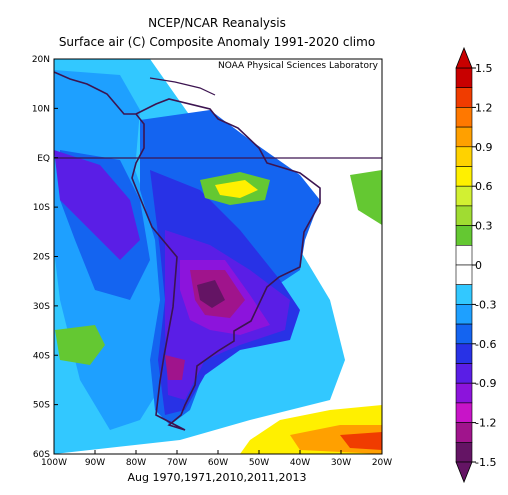 The width and height of the screenshot is (508, 495). Describe the element at coordinates (485, 383) in the screenshot. I see `colorbar-label: -0.9` at that location.